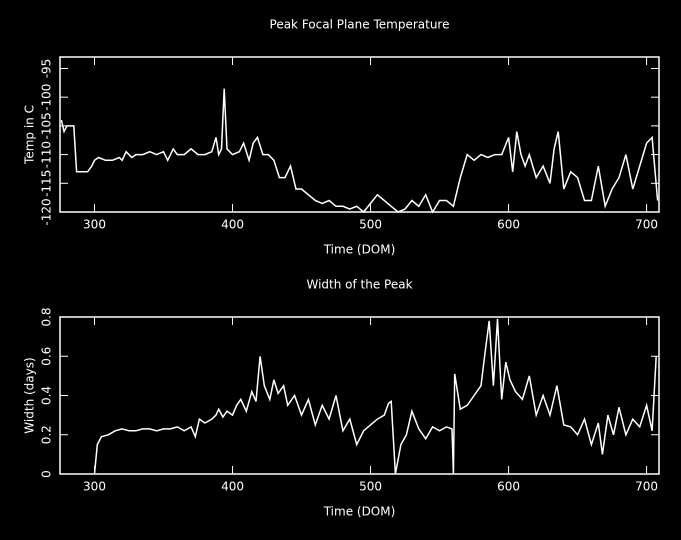 The width and height of the screenshot is (681, 540). What do you see at coordinates (47, 434) in the screenshot?
I see `y-tick-label: 0.2` at bounding box center [47, 434].